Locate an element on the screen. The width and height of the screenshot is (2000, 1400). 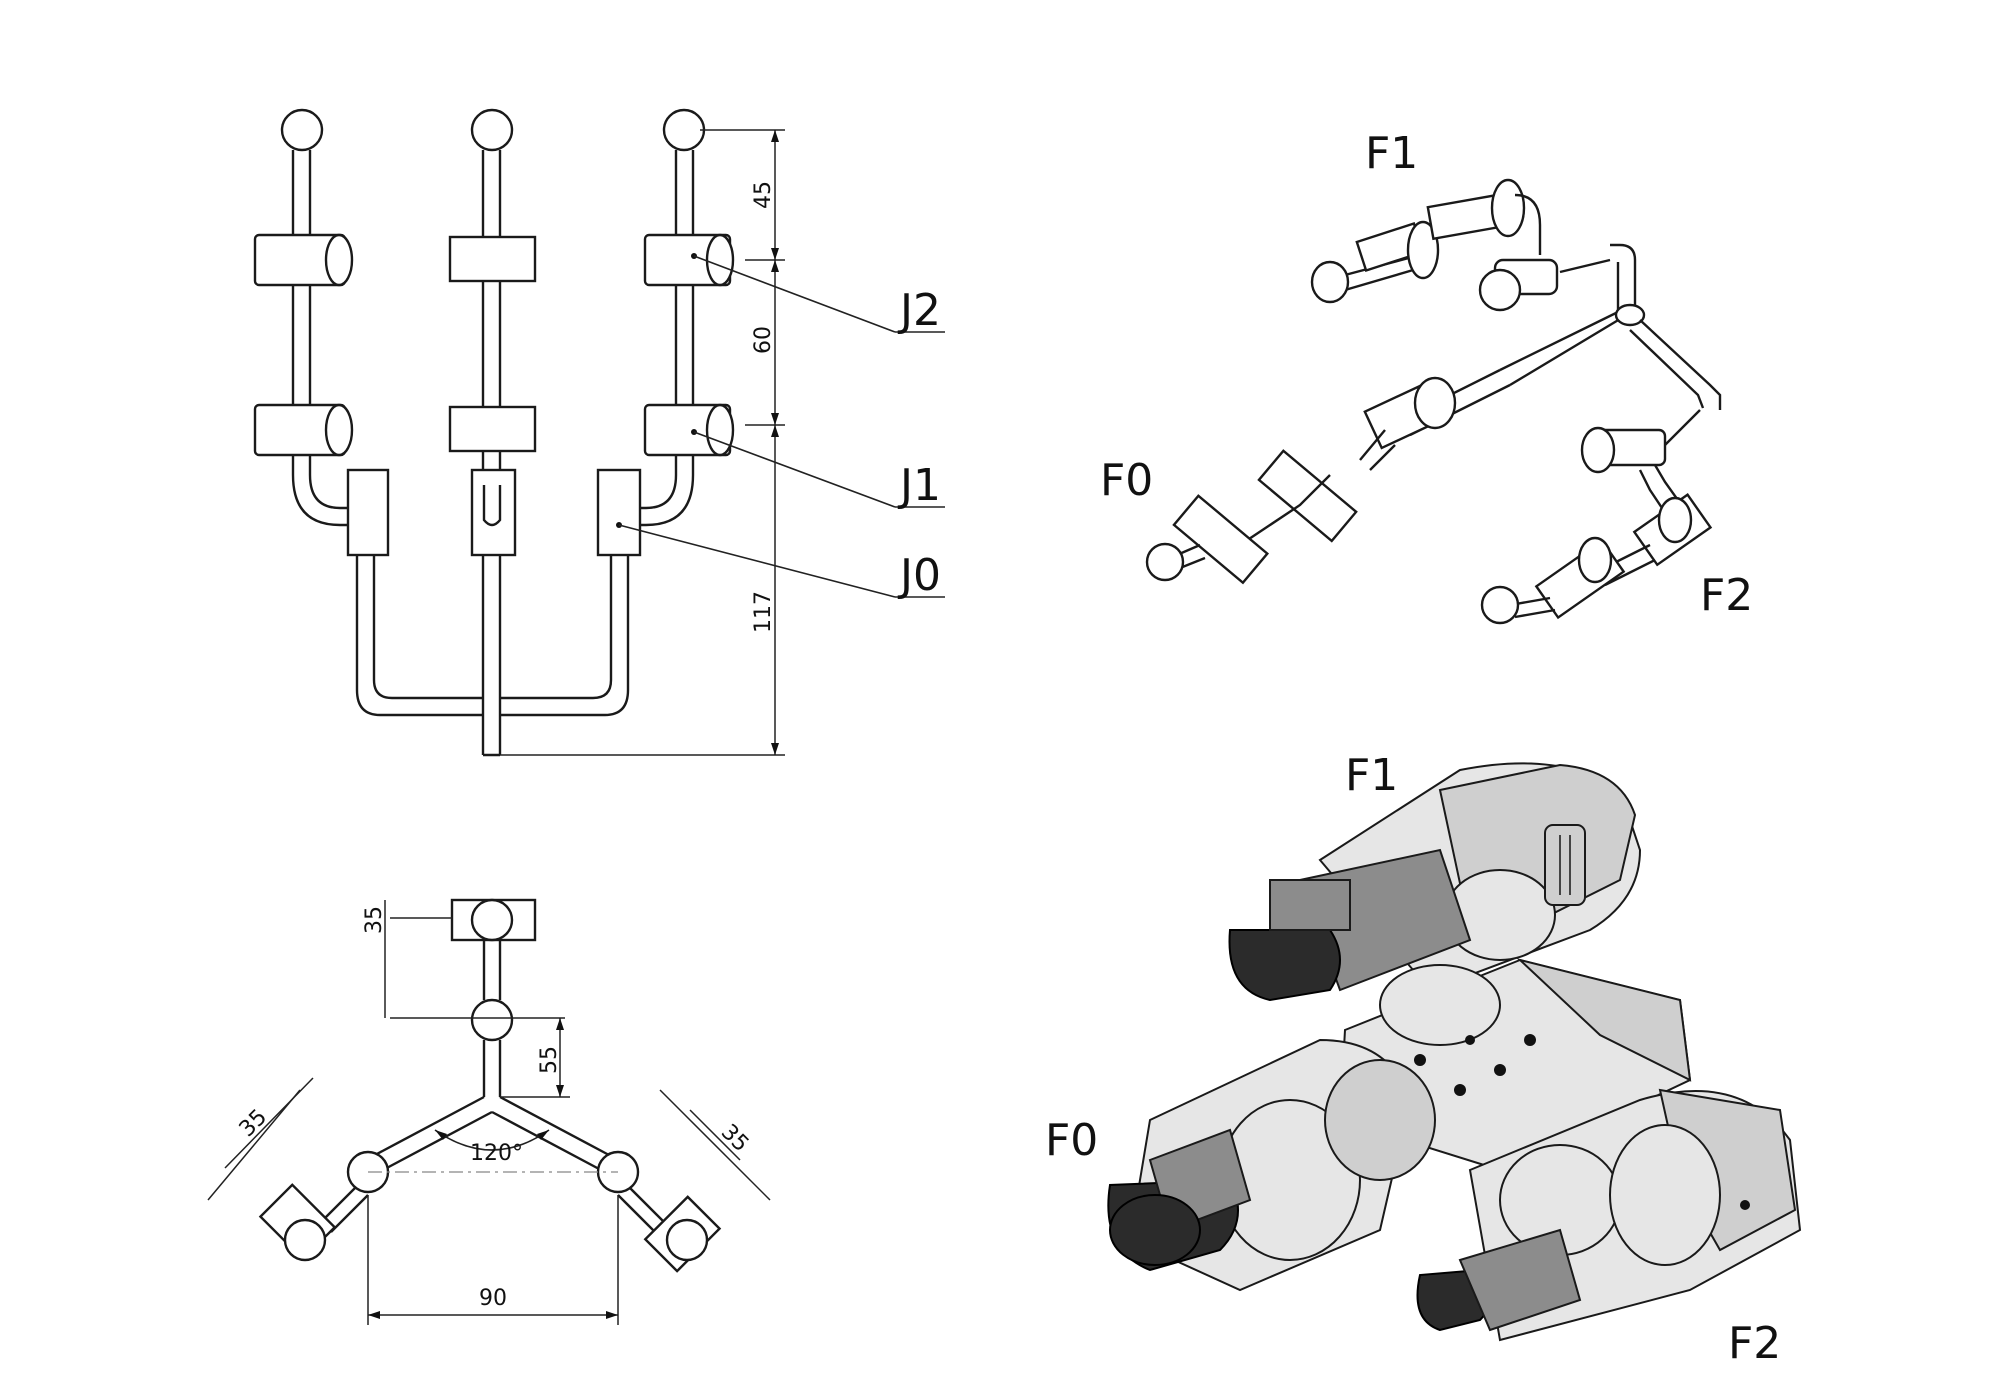
dim-35-top: 35 is located at coordinates (374, 920).